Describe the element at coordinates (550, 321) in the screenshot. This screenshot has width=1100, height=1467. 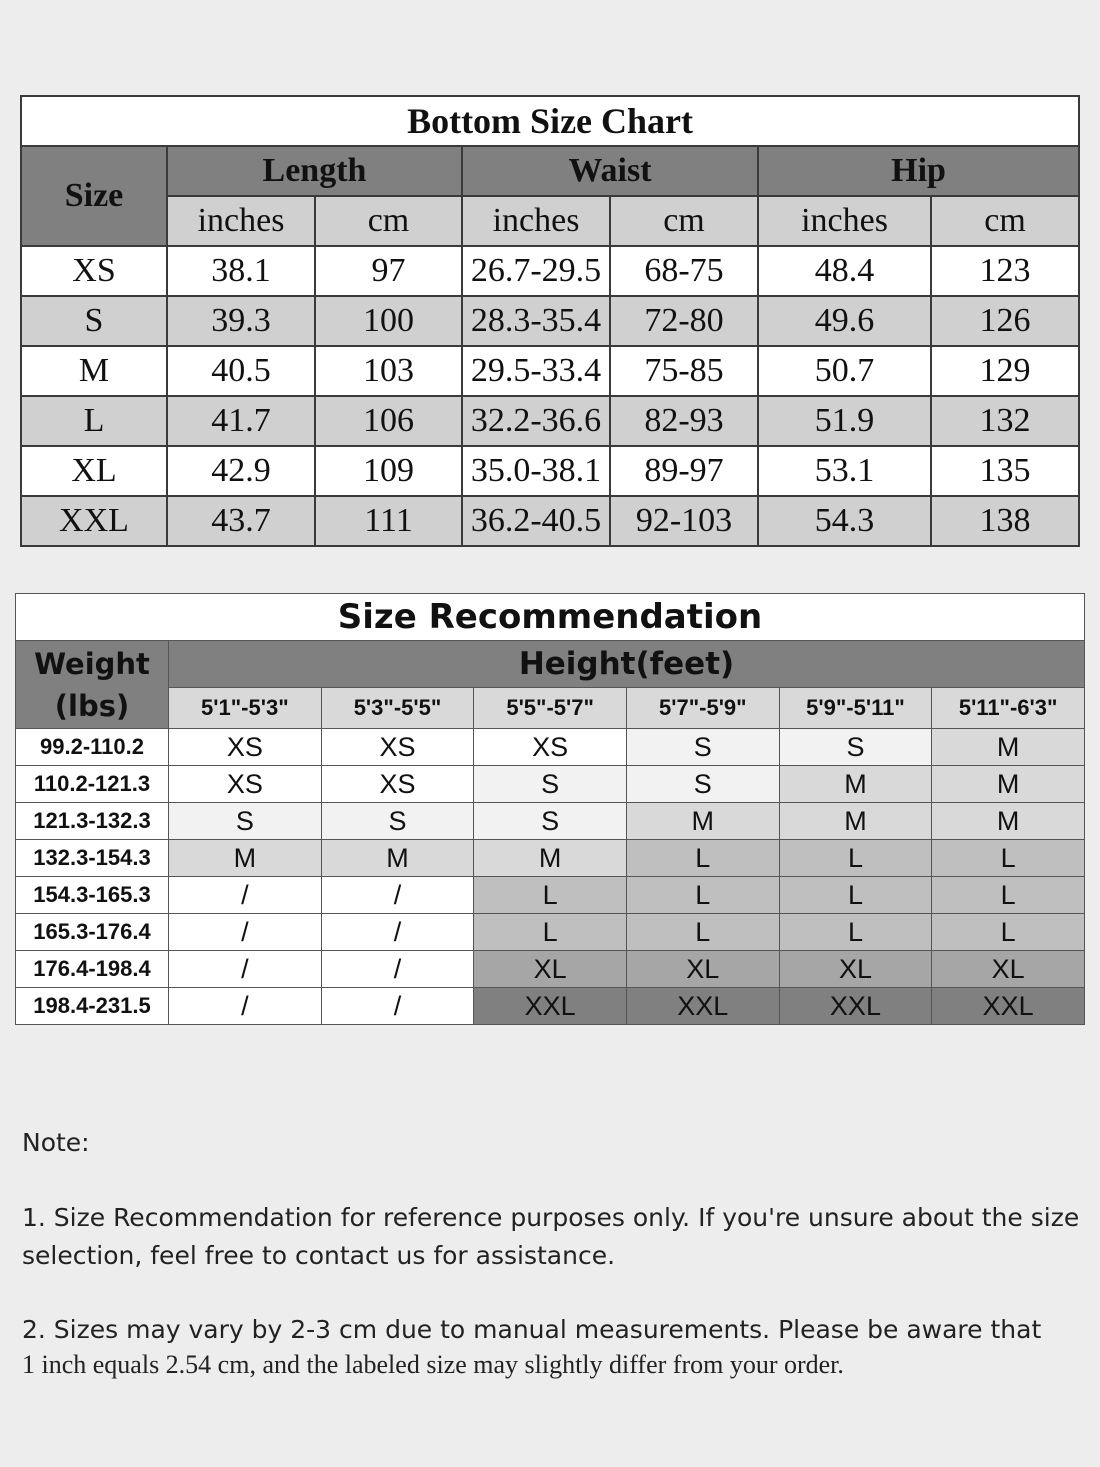
I see `table-row: S 39.3 100 28.3-35.4 72-80 49.6 126` at that location.